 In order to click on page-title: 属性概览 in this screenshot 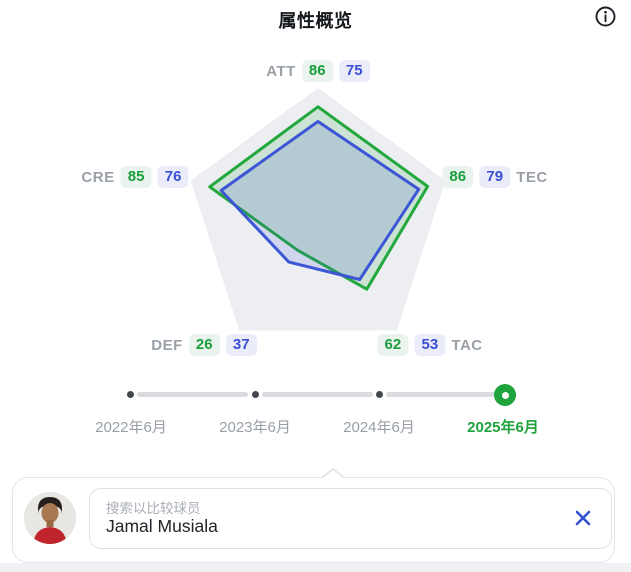, I will do `click(315, 21)`.